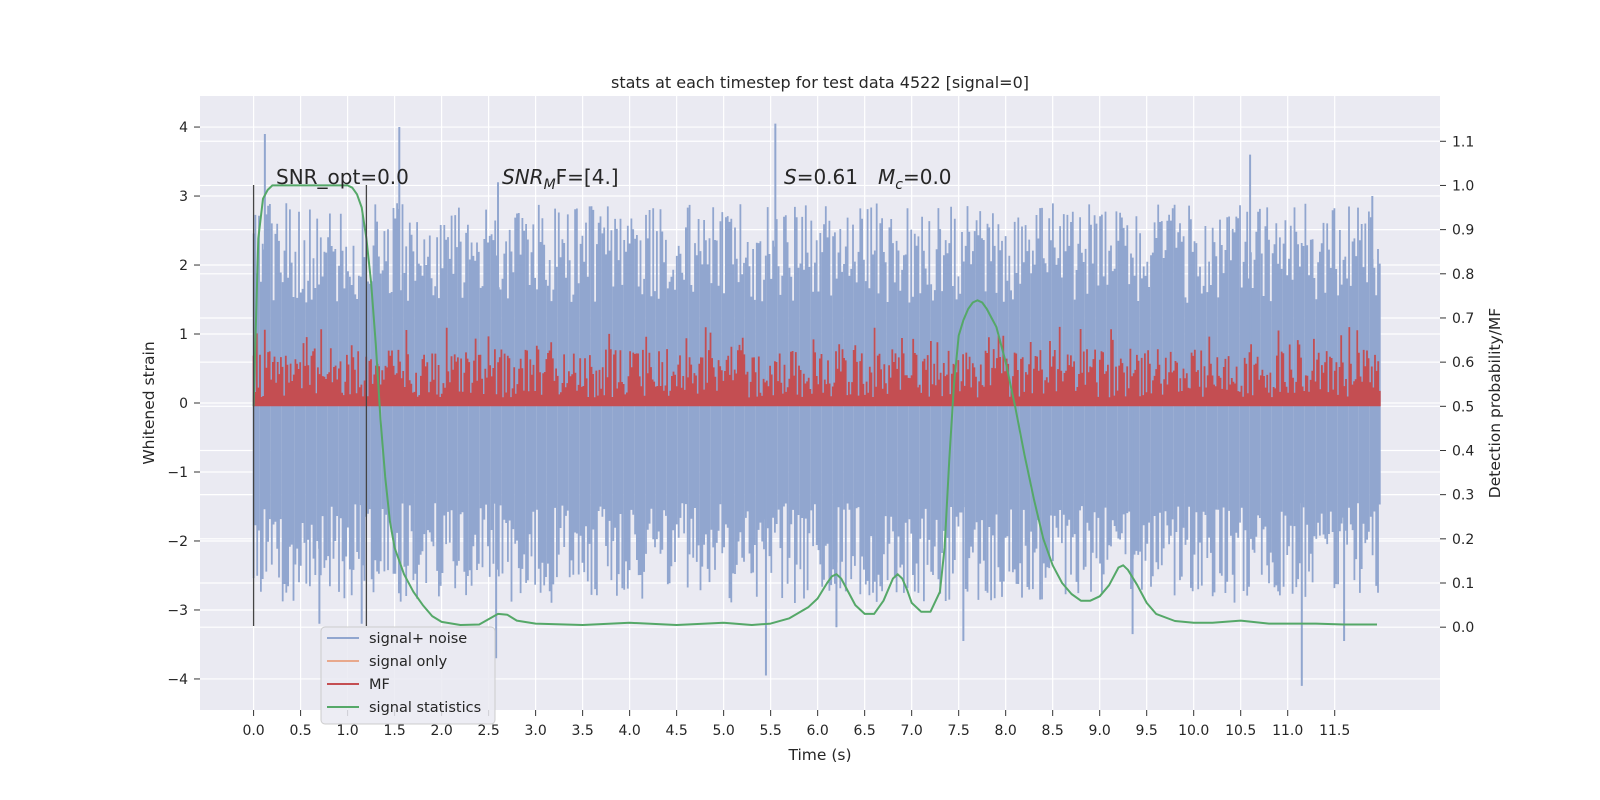 This screenshot has height=800, width=1600. I want to click on annotation-s-value: =0.61, so click(827, 177).